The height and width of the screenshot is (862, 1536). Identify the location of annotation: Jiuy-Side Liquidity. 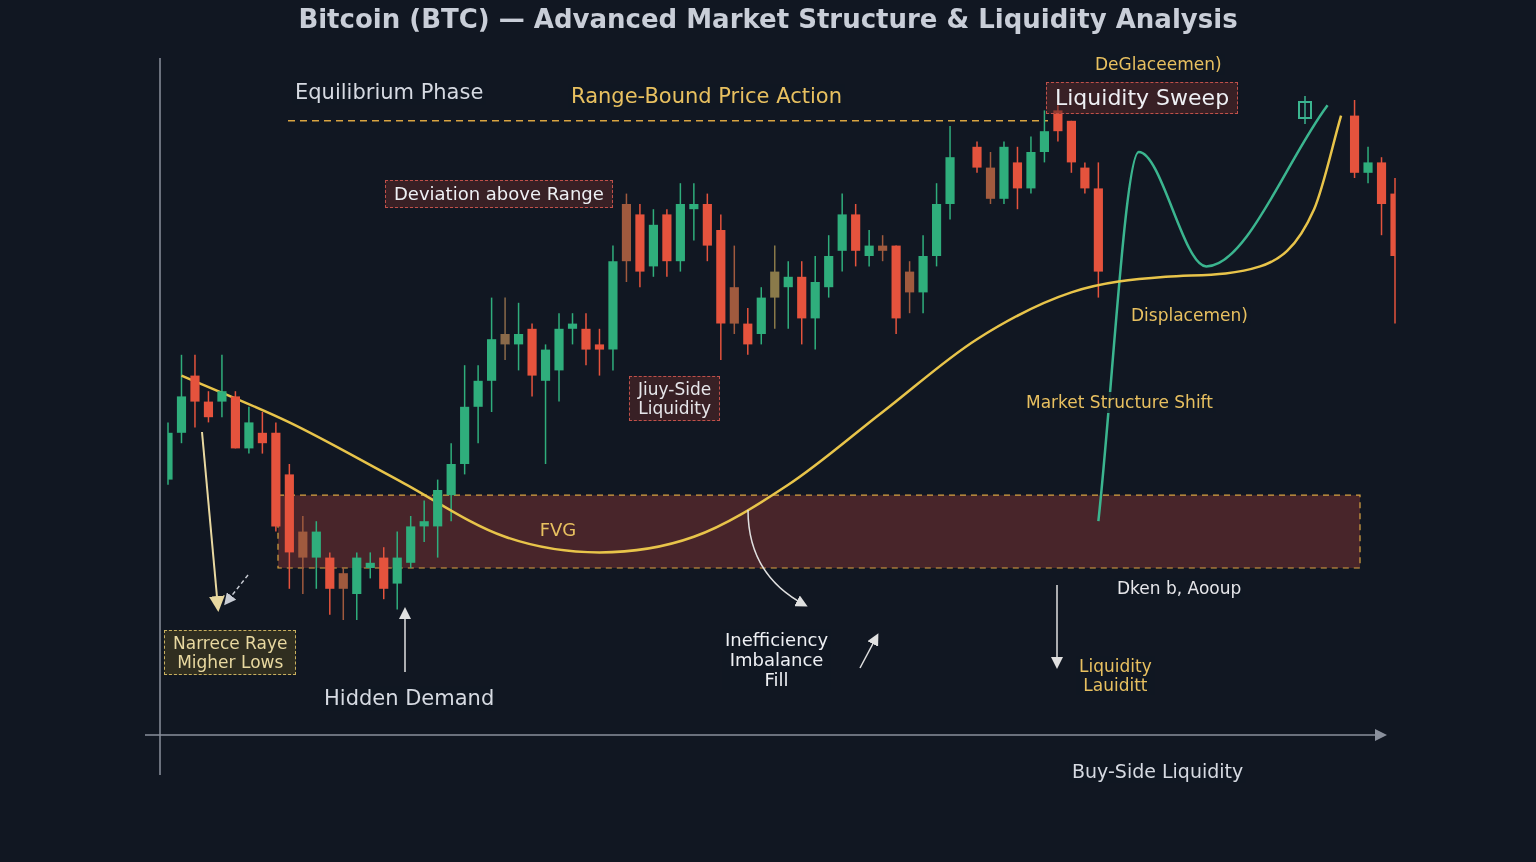
(675, 399).